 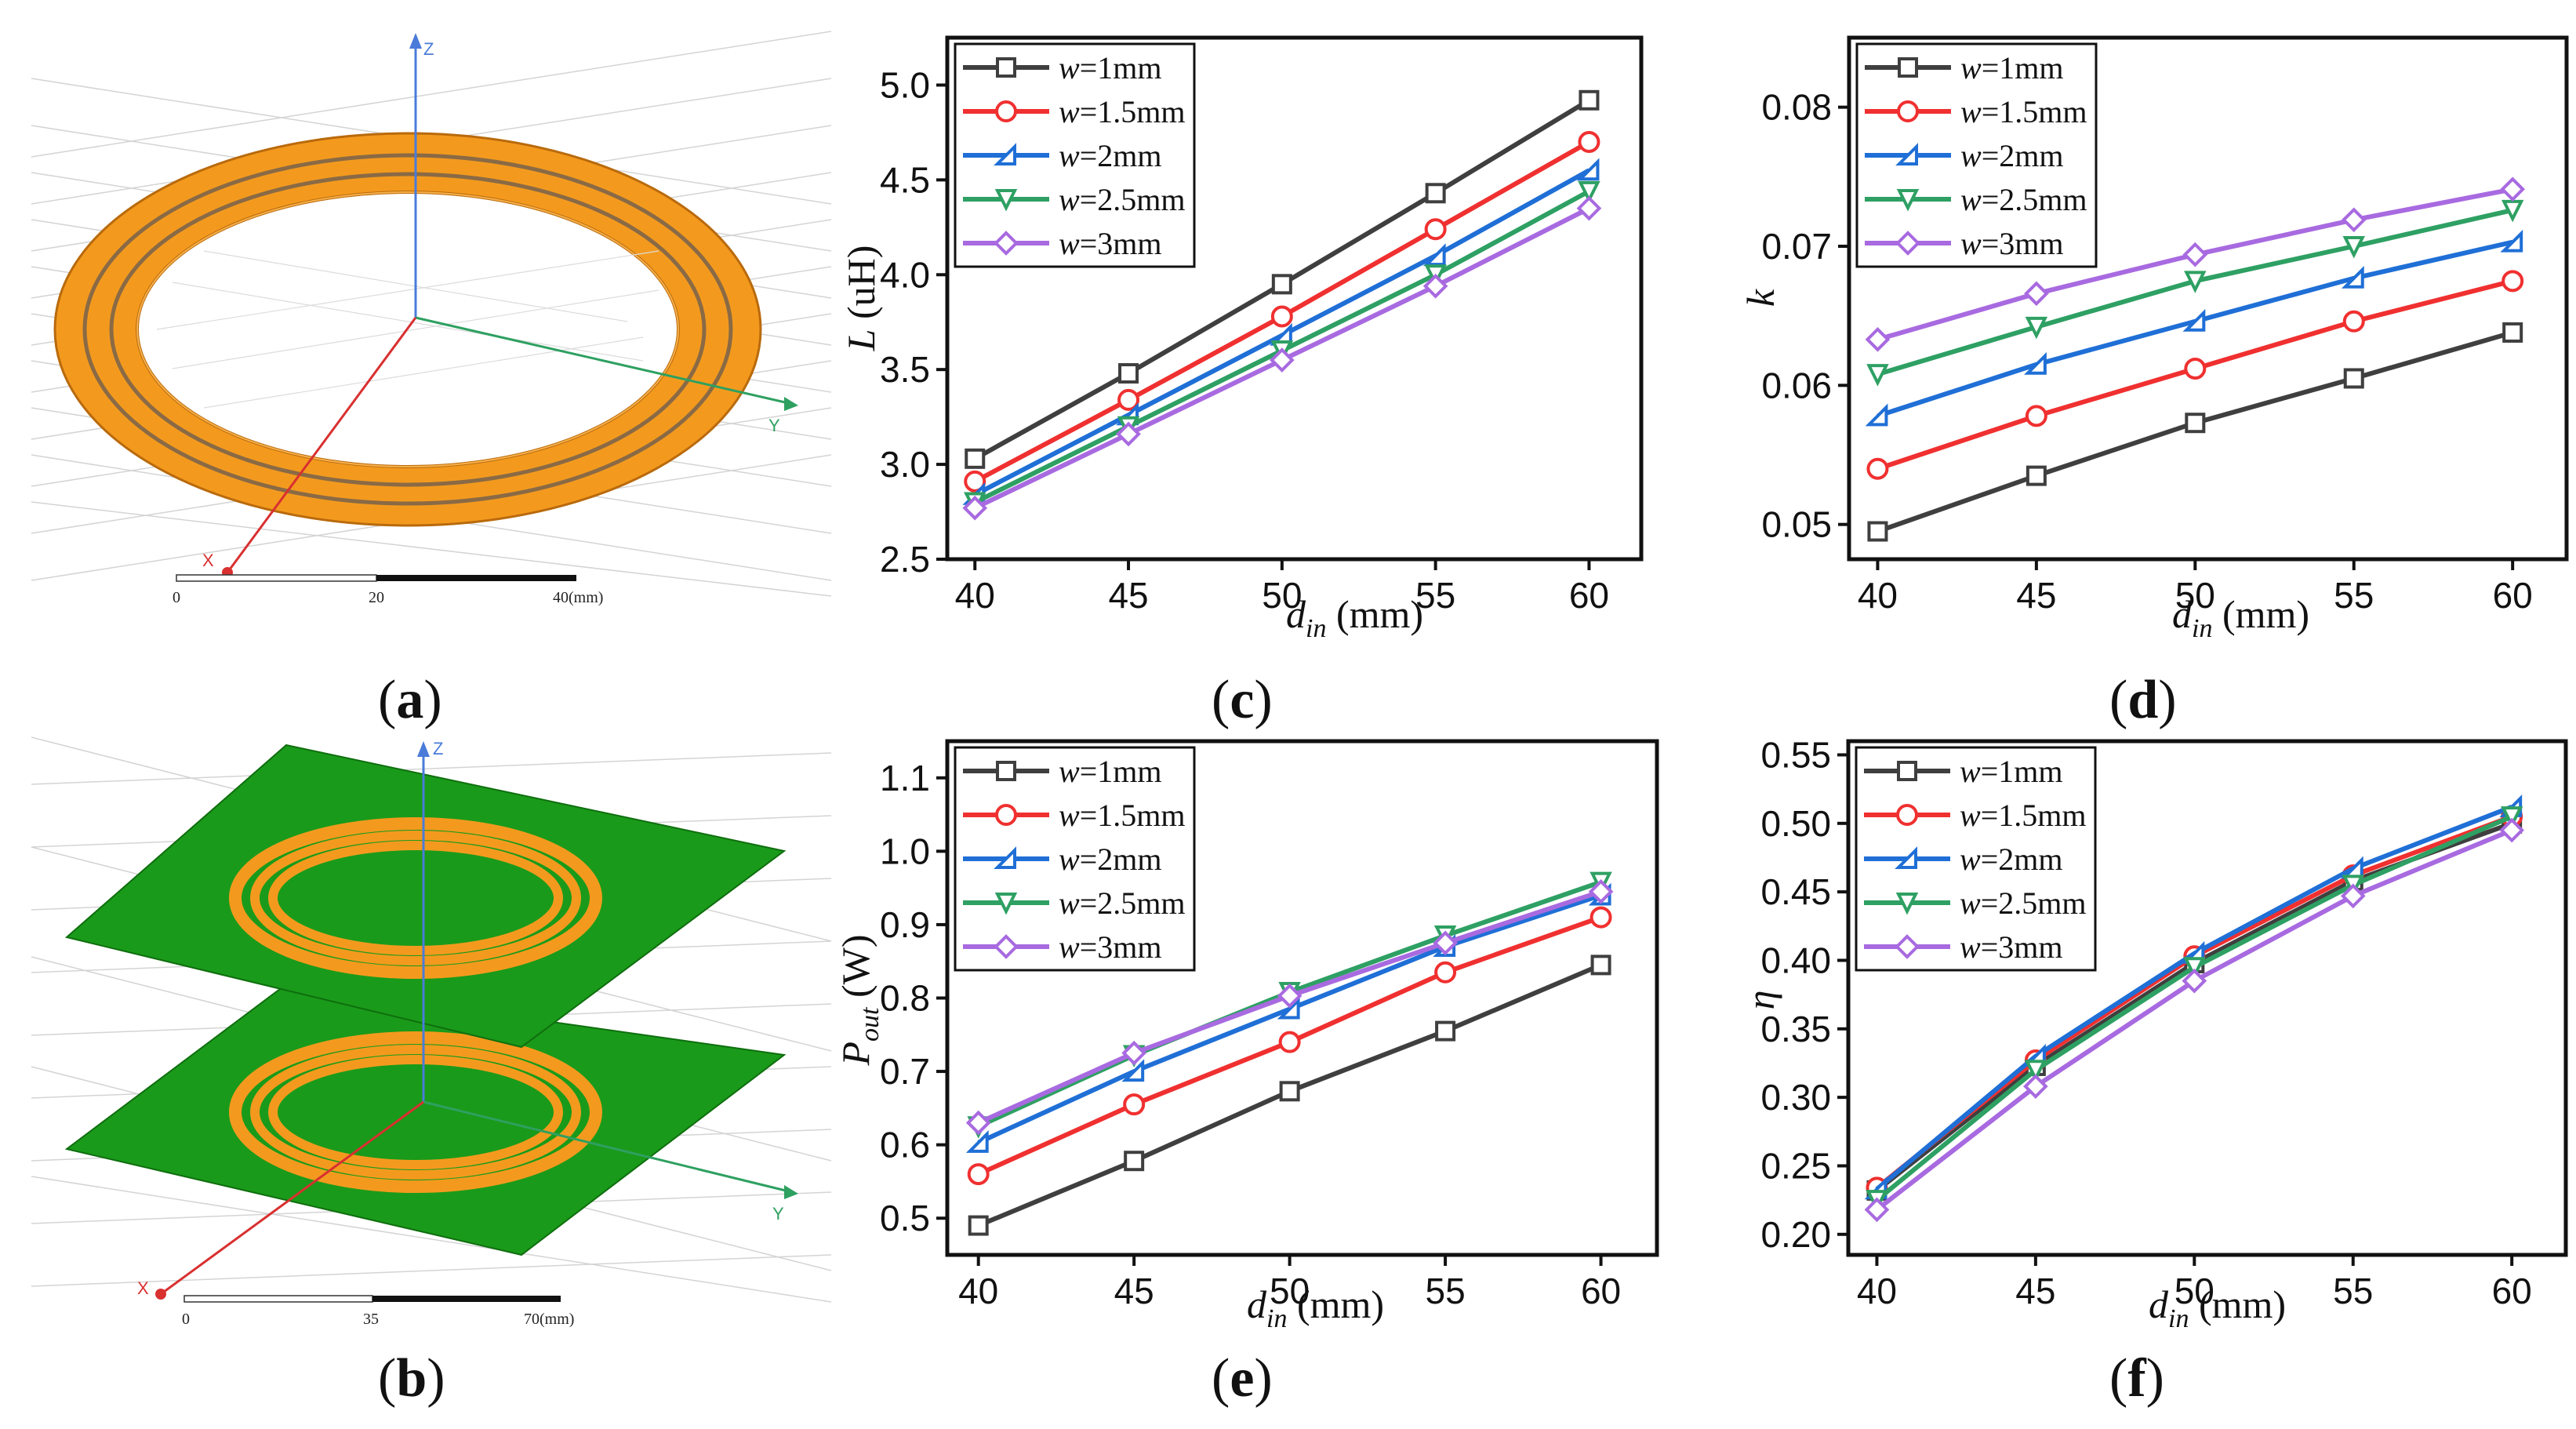 What do you see at coordinates (1242, 700) in the screenshot?
I see `caption-c: (c)` at bounding box center [1242, 700].